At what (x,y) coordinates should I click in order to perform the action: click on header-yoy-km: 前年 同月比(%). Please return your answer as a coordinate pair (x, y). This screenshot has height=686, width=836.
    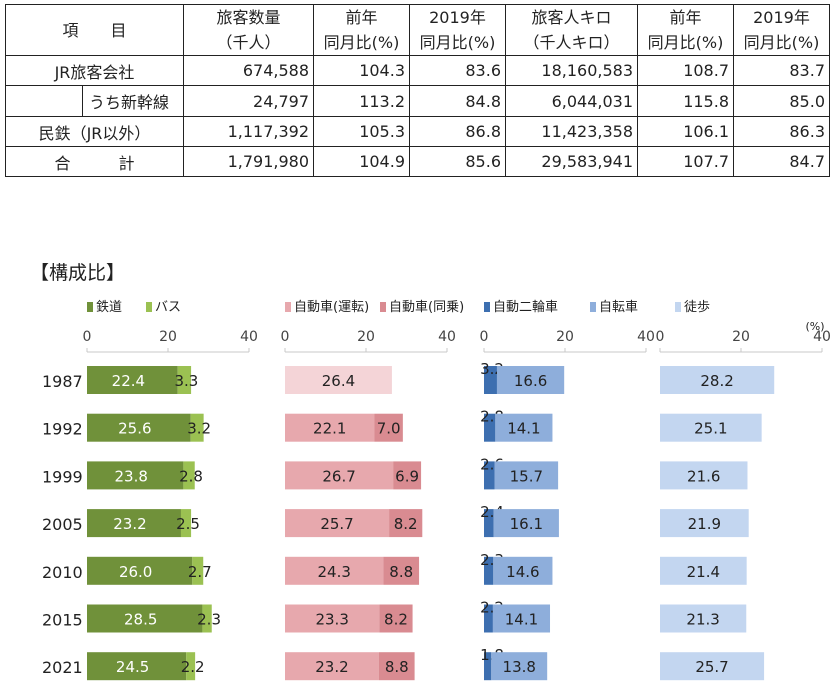
    Looking at the image, I should click on (685, 30).